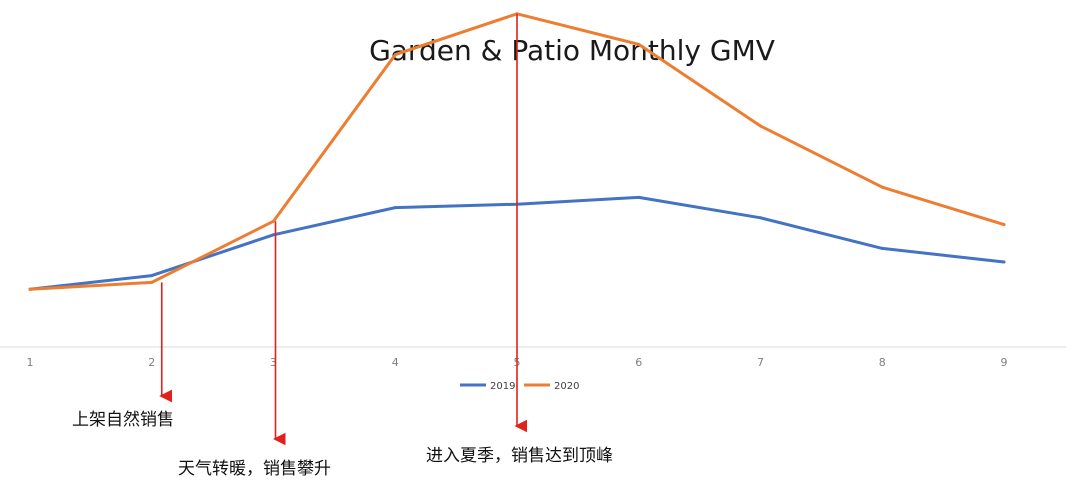 This screenshot has width=1080, height=497. I want to click on x-tick-label: 1, so click(30, 362).